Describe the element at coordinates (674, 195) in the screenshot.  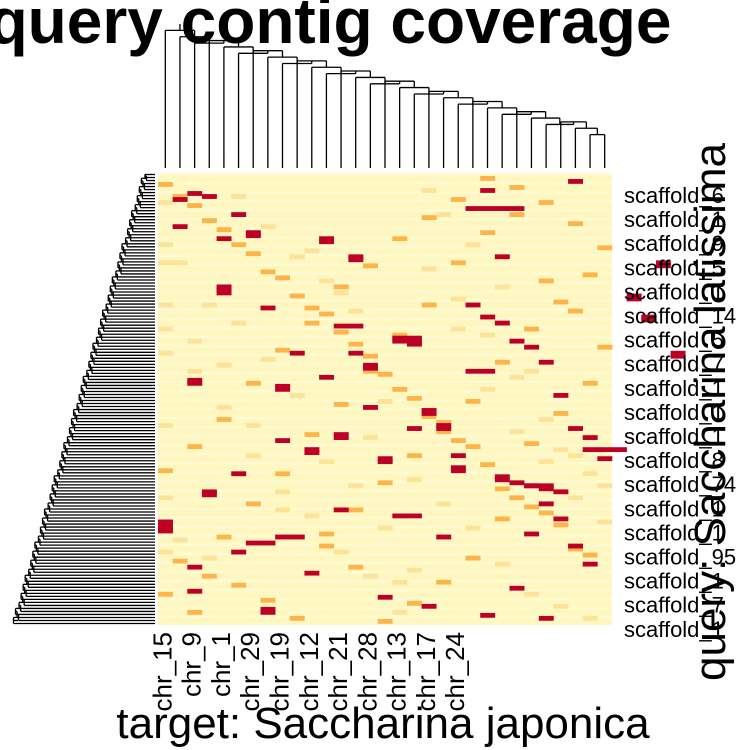
I see `row-label: scaffold_6` at that location.